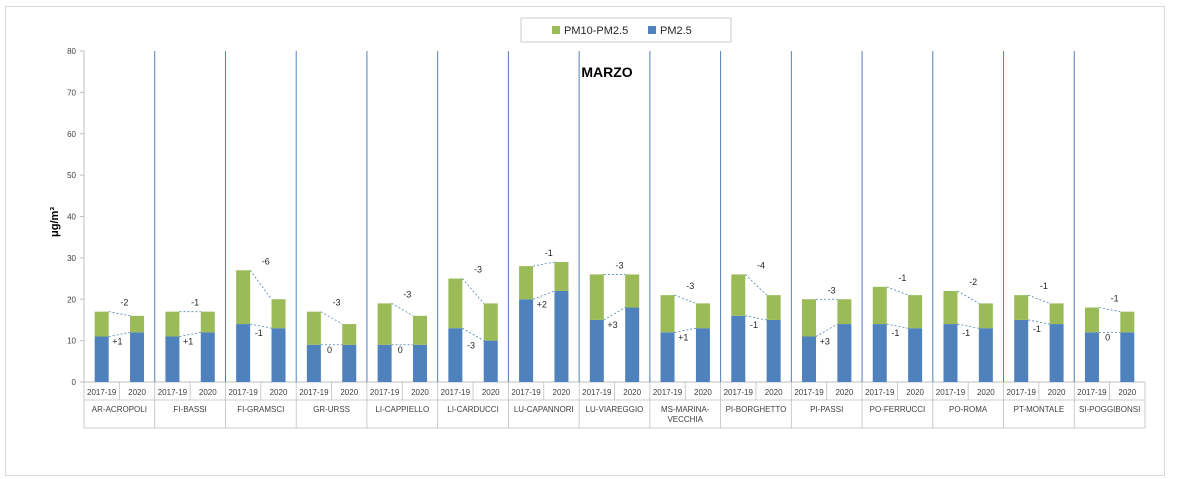 This screenshot has height=479, width=1177. What do you see at coordinates (898, 409) in the screenshot?
I see `station-label: PO-FERRUCCI` at bounding box center [898, 409].